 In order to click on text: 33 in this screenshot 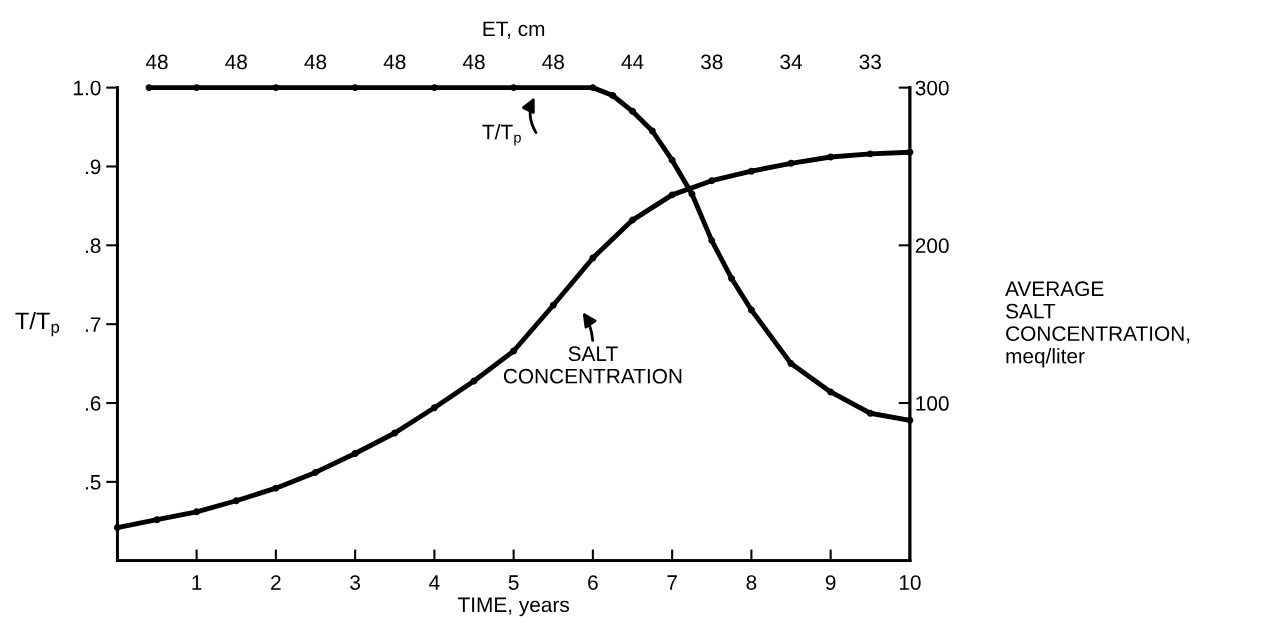, I will do `click(870, 62)`.